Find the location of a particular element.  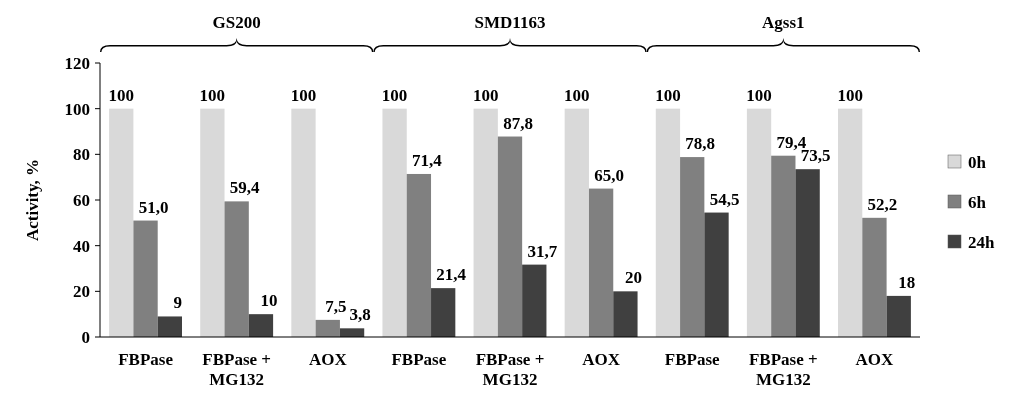

data-label: 3,8 is located at coordinates (360, 315).